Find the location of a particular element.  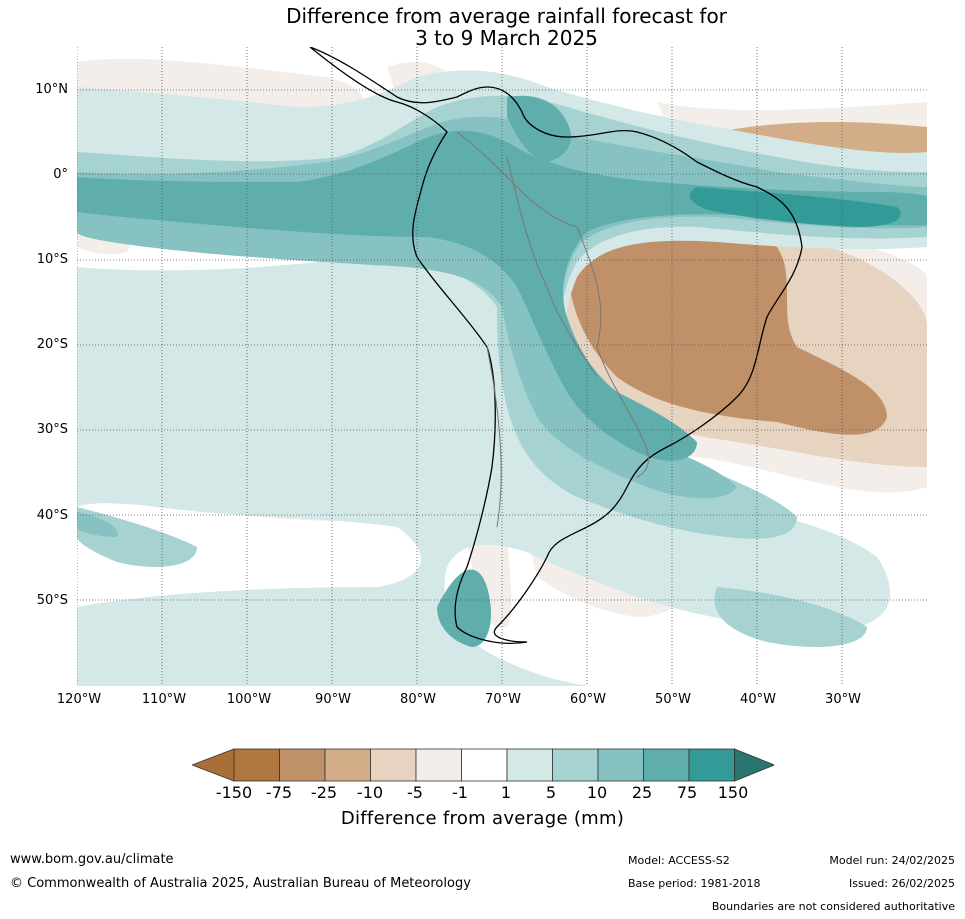

lat-label-10n: 10°N is located at coordinates (51, 89).